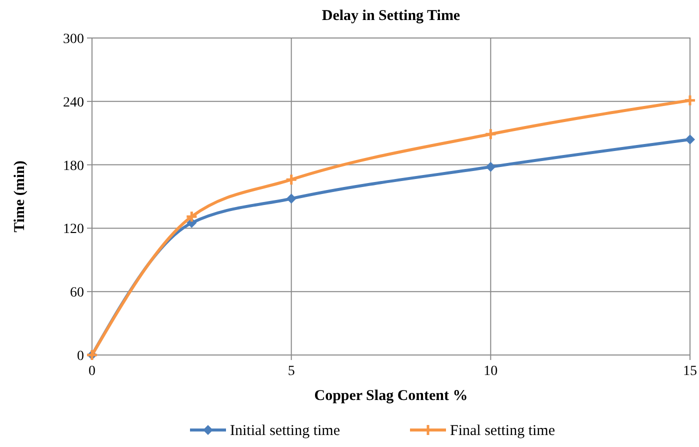  Describe the element at coordinates (80, 356) in the screenshot. I see `y-tick-label: 0` at that location.